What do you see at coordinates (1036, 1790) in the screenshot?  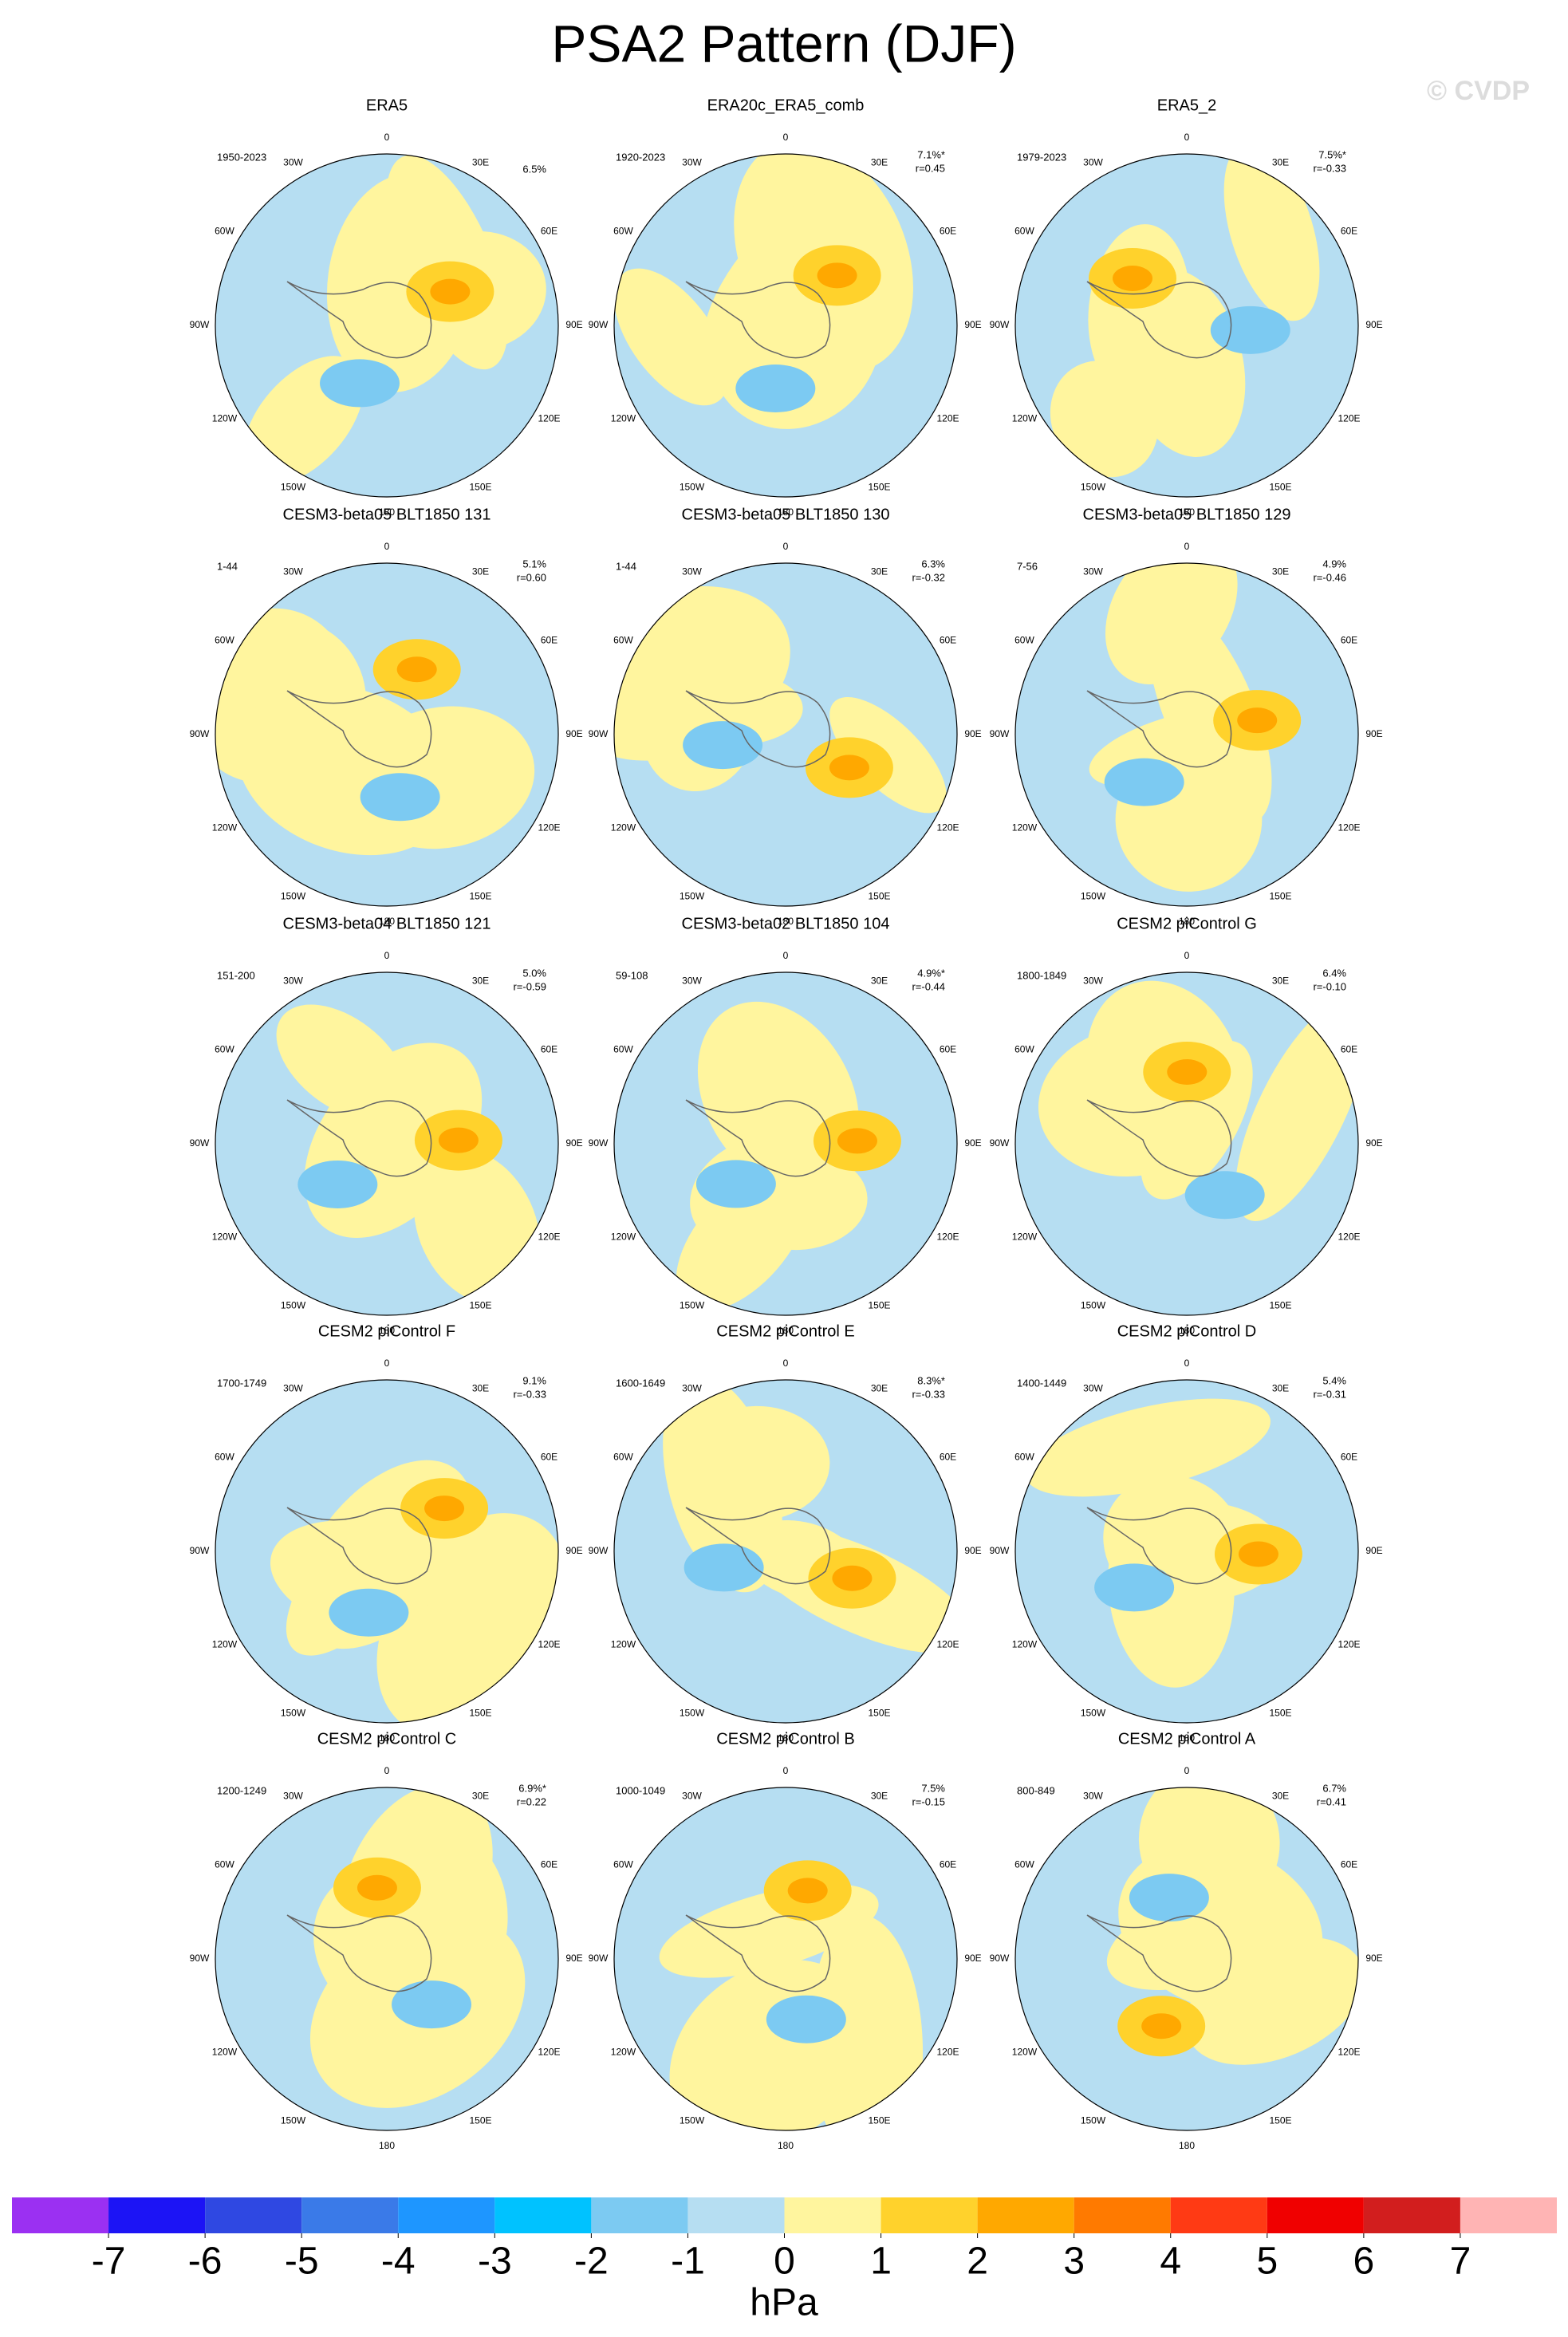 I see `period: 800-849` at bounding box center [1036, 1790].